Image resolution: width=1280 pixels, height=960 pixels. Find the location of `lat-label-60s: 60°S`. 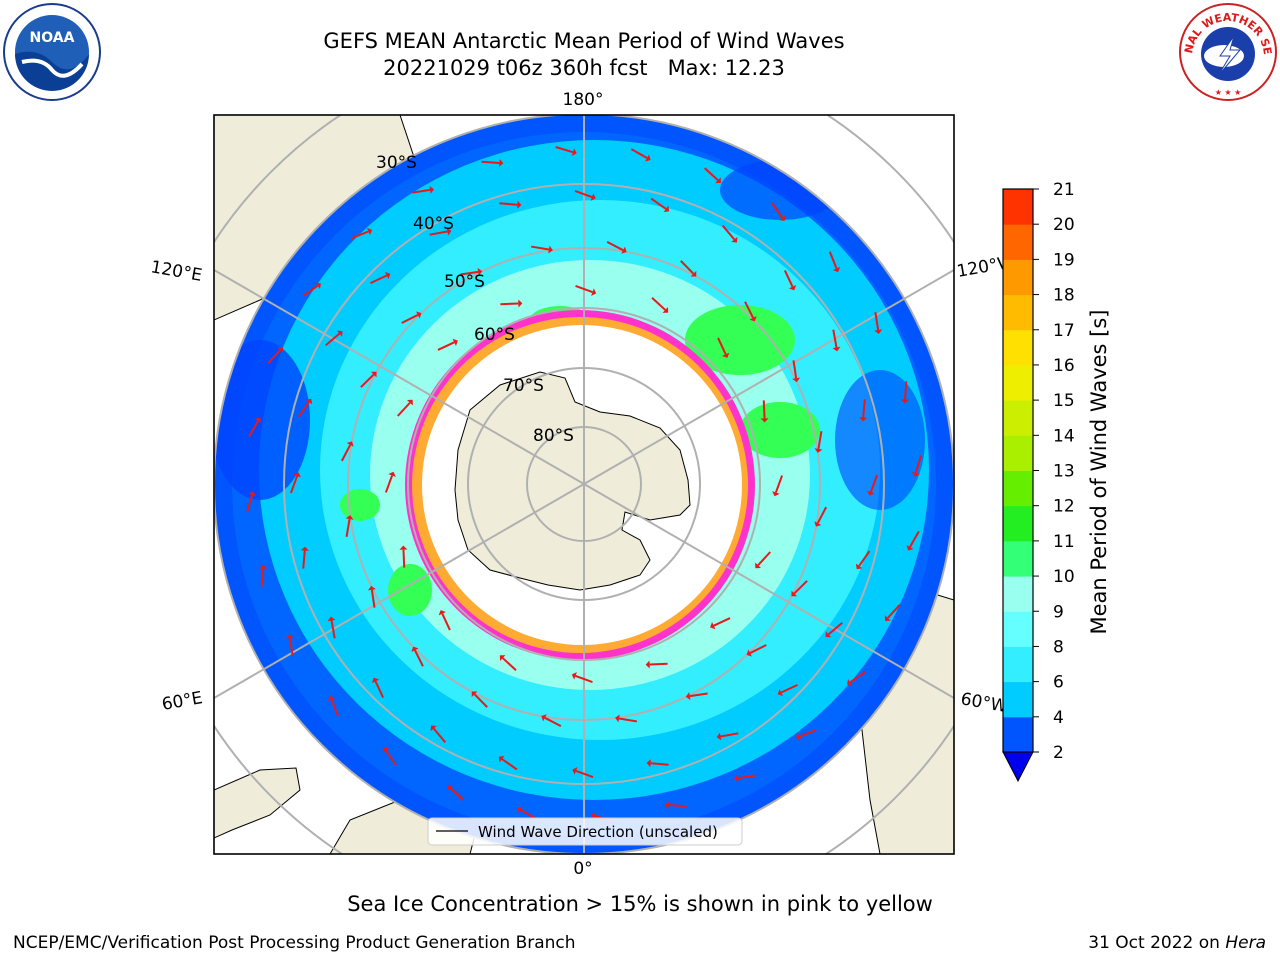

lat-label-60s: 60°S is located at coordinates (494, 335).